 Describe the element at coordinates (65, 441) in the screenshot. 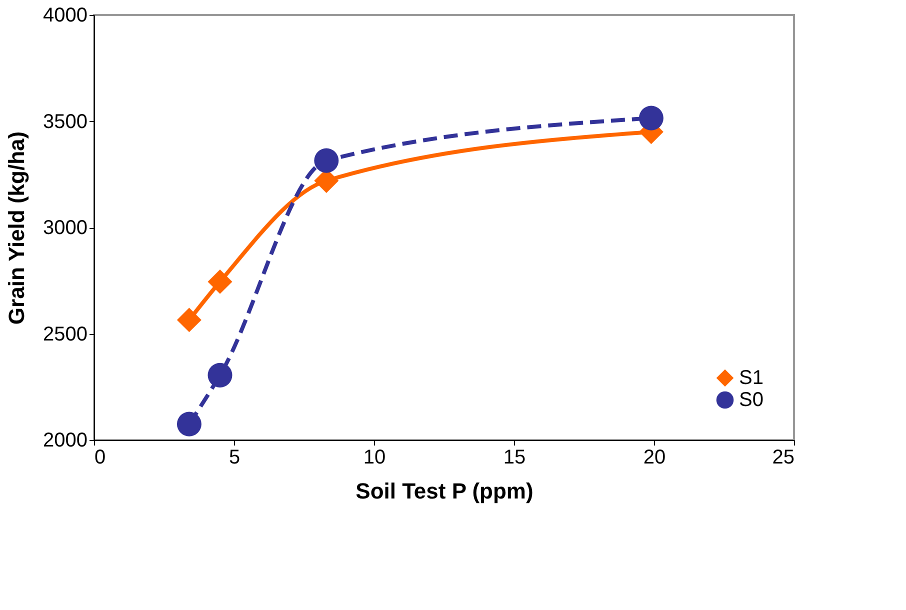

I see `y-tick-label: 2000` at that location.